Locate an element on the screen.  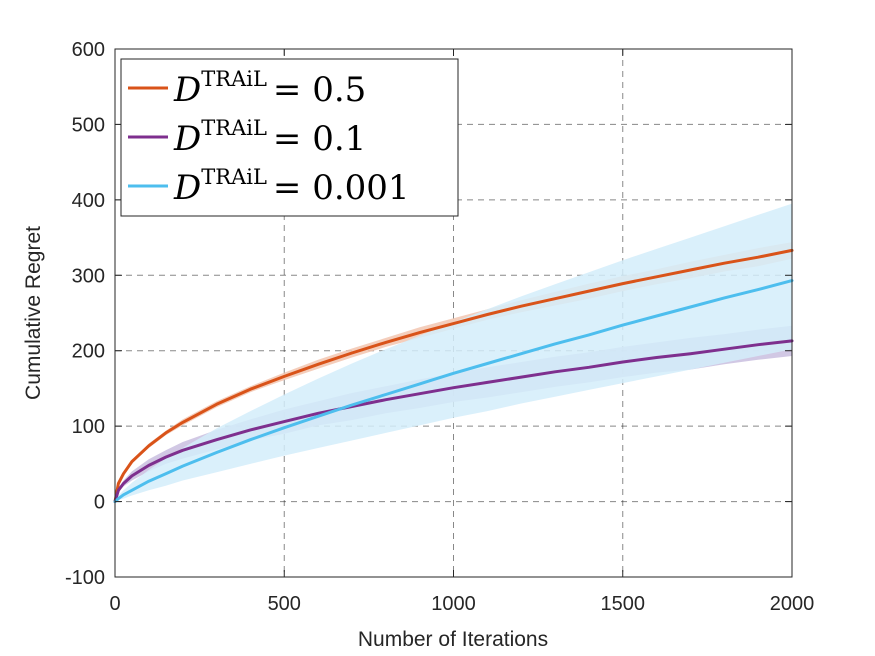
y-tick-label: -100 is located at coordinates (85, 578).